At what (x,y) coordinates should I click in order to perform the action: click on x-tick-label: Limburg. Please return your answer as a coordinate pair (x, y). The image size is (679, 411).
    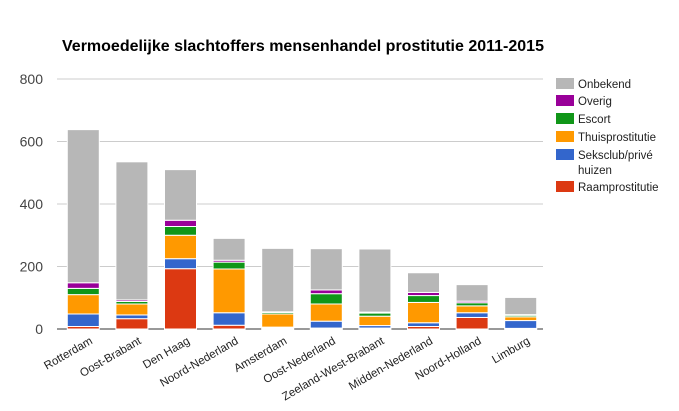
    Looking at the image, I should click on (511, 350).